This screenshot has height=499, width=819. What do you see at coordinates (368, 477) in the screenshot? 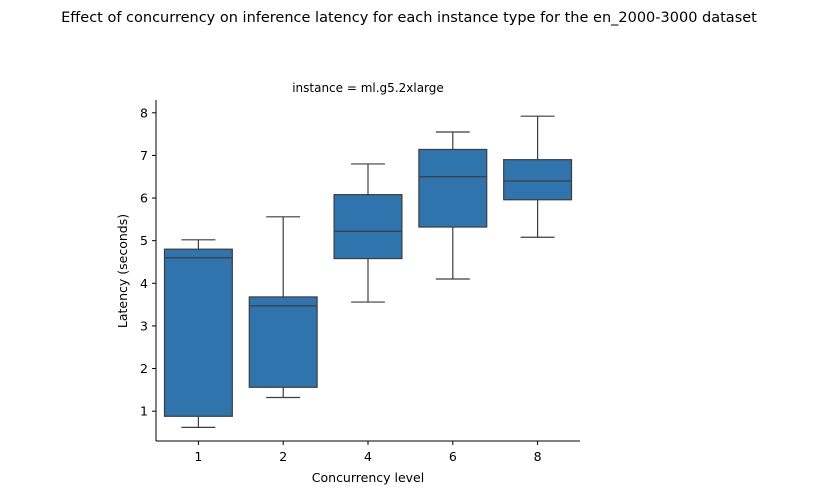
I see `x-axis-label: Concurrency level` at bounding box center [368, 477].